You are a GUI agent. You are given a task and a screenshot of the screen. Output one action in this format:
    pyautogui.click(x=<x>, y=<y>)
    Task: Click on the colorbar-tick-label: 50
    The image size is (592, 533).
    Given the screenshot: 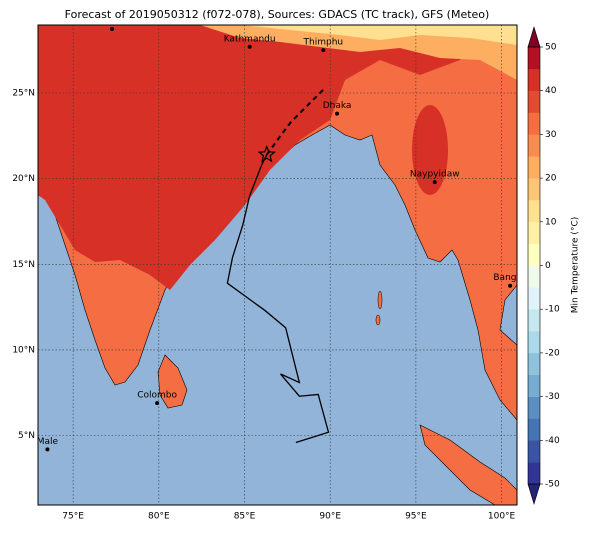 What is the action you would take?
    pyautogui.click(x=551, y=48)
    